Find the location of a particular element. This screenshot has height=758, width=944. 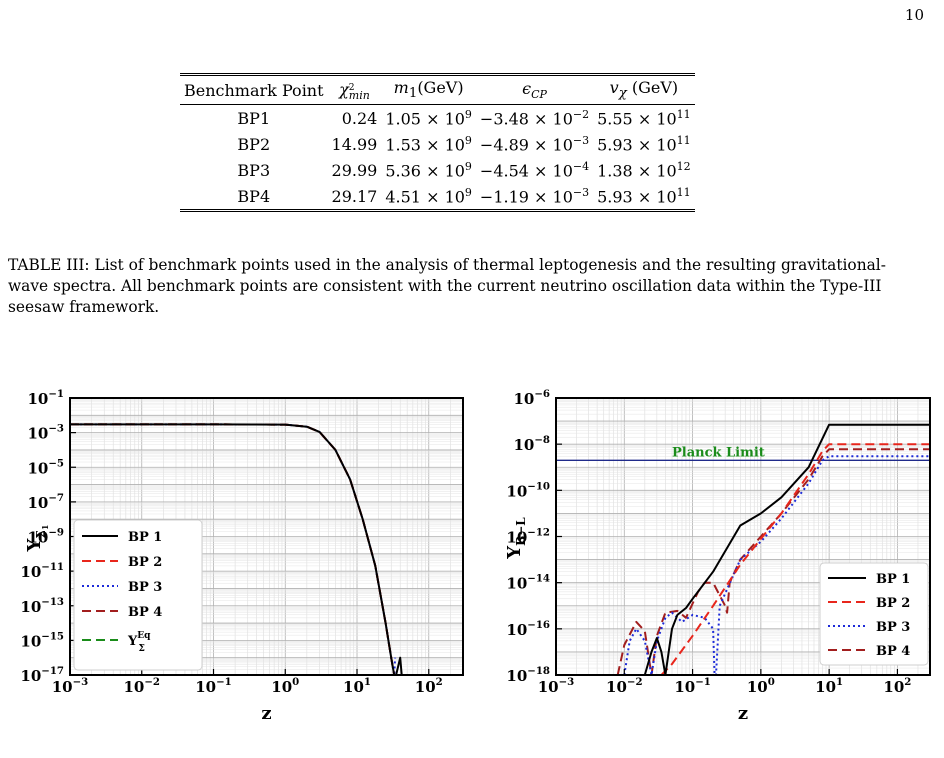

header-benchmark-point: Benchmark Point is located at coordinates (254, 90).